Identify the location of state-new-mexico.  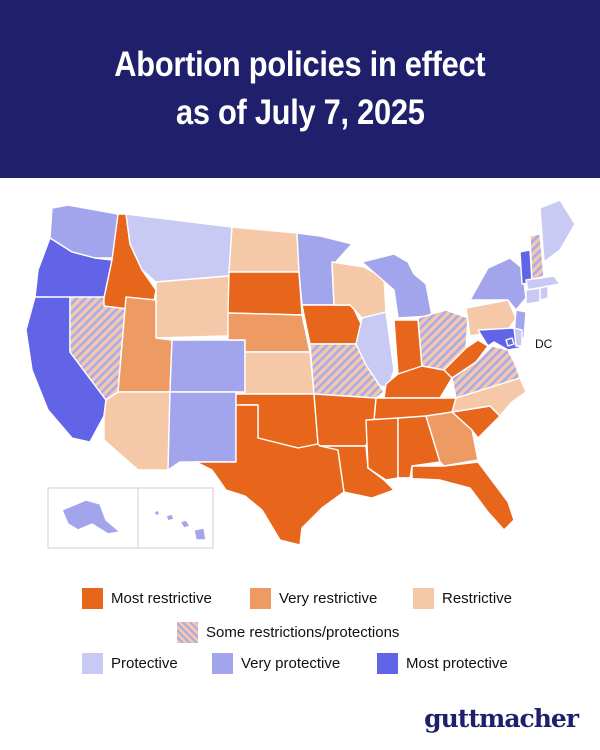
(202, 431).